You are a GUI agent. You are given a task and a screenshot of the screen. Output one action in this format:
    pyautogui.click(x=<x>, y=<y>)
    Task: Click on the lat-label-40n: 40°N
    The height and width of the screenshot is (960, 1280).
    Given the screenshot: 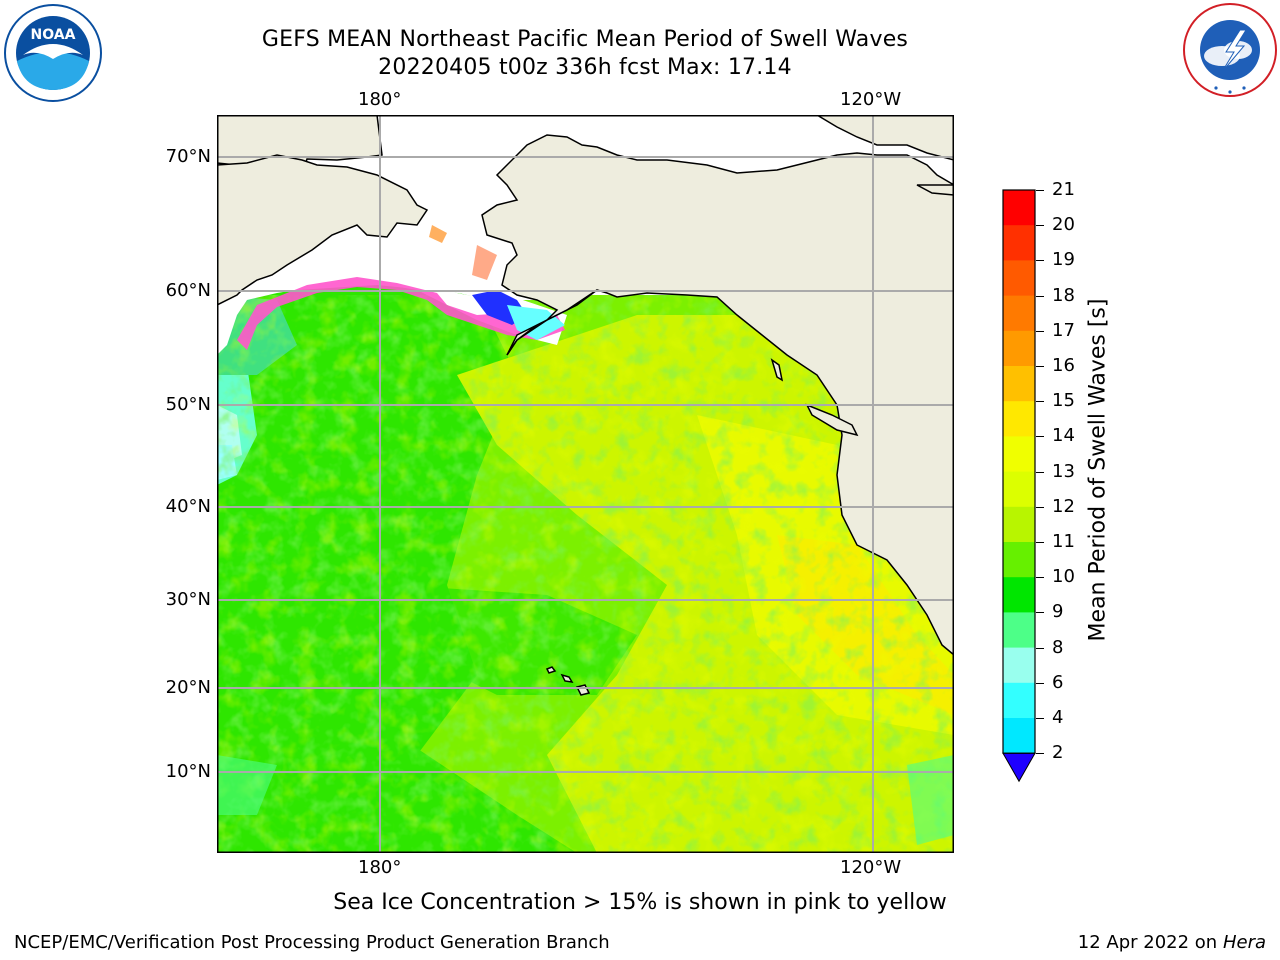 What is the action you would take?
    pyautogui.click(x=188, y=506)
    